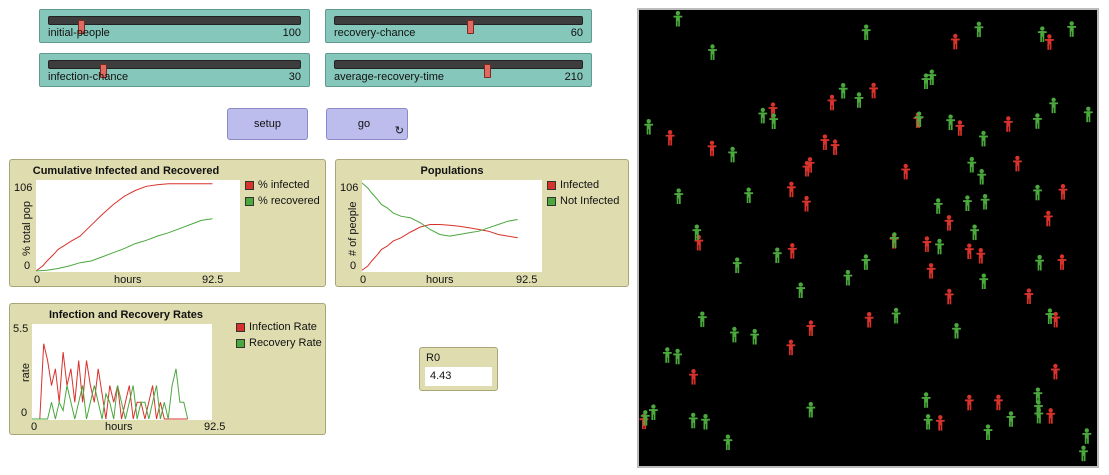  I want to click on y-max-label: 5.5, so click(21, 329).